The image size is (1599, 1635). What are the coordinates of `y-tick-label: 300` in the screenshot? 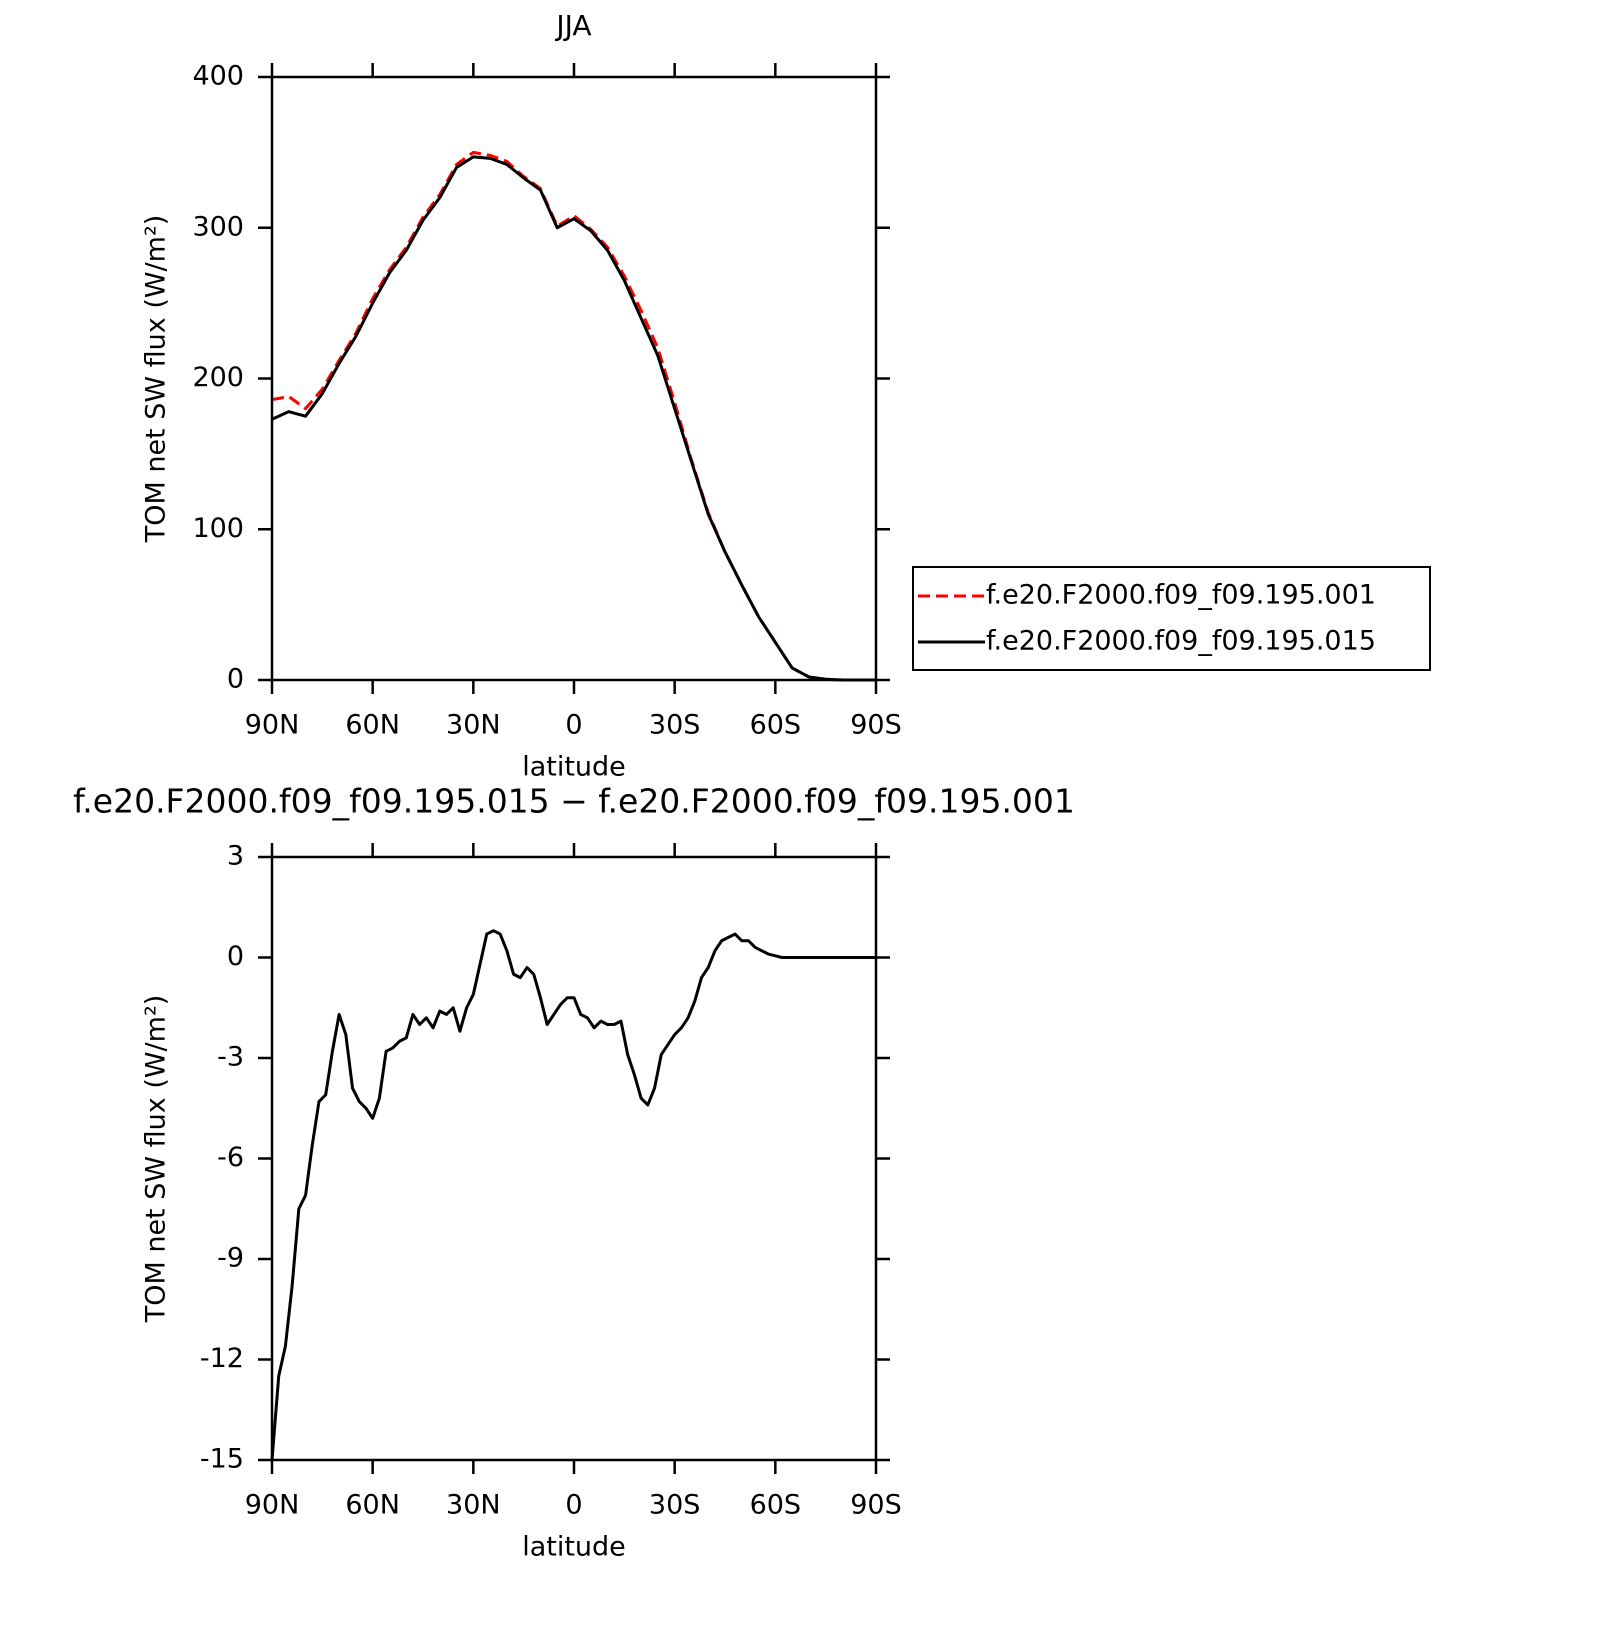 It's located at (218, 226).